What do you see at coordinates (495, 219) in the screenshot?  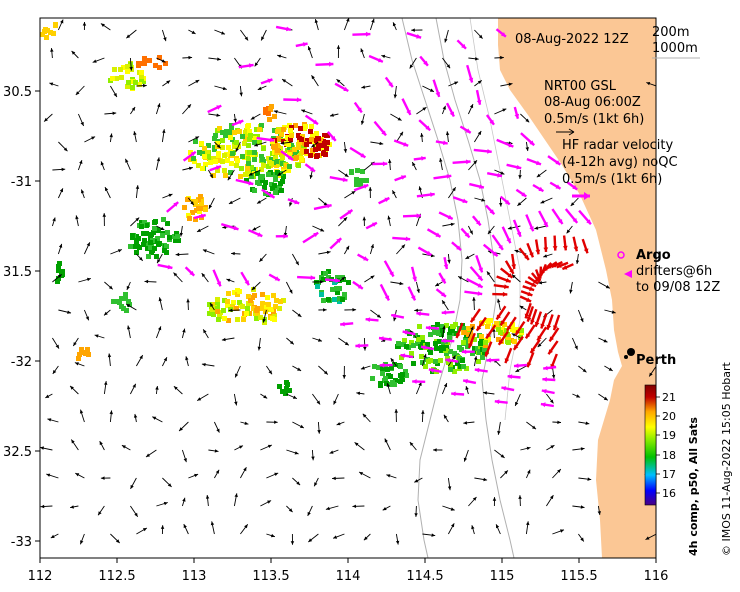 I see `bathymetry-inner` at bounding box center [495, 219].